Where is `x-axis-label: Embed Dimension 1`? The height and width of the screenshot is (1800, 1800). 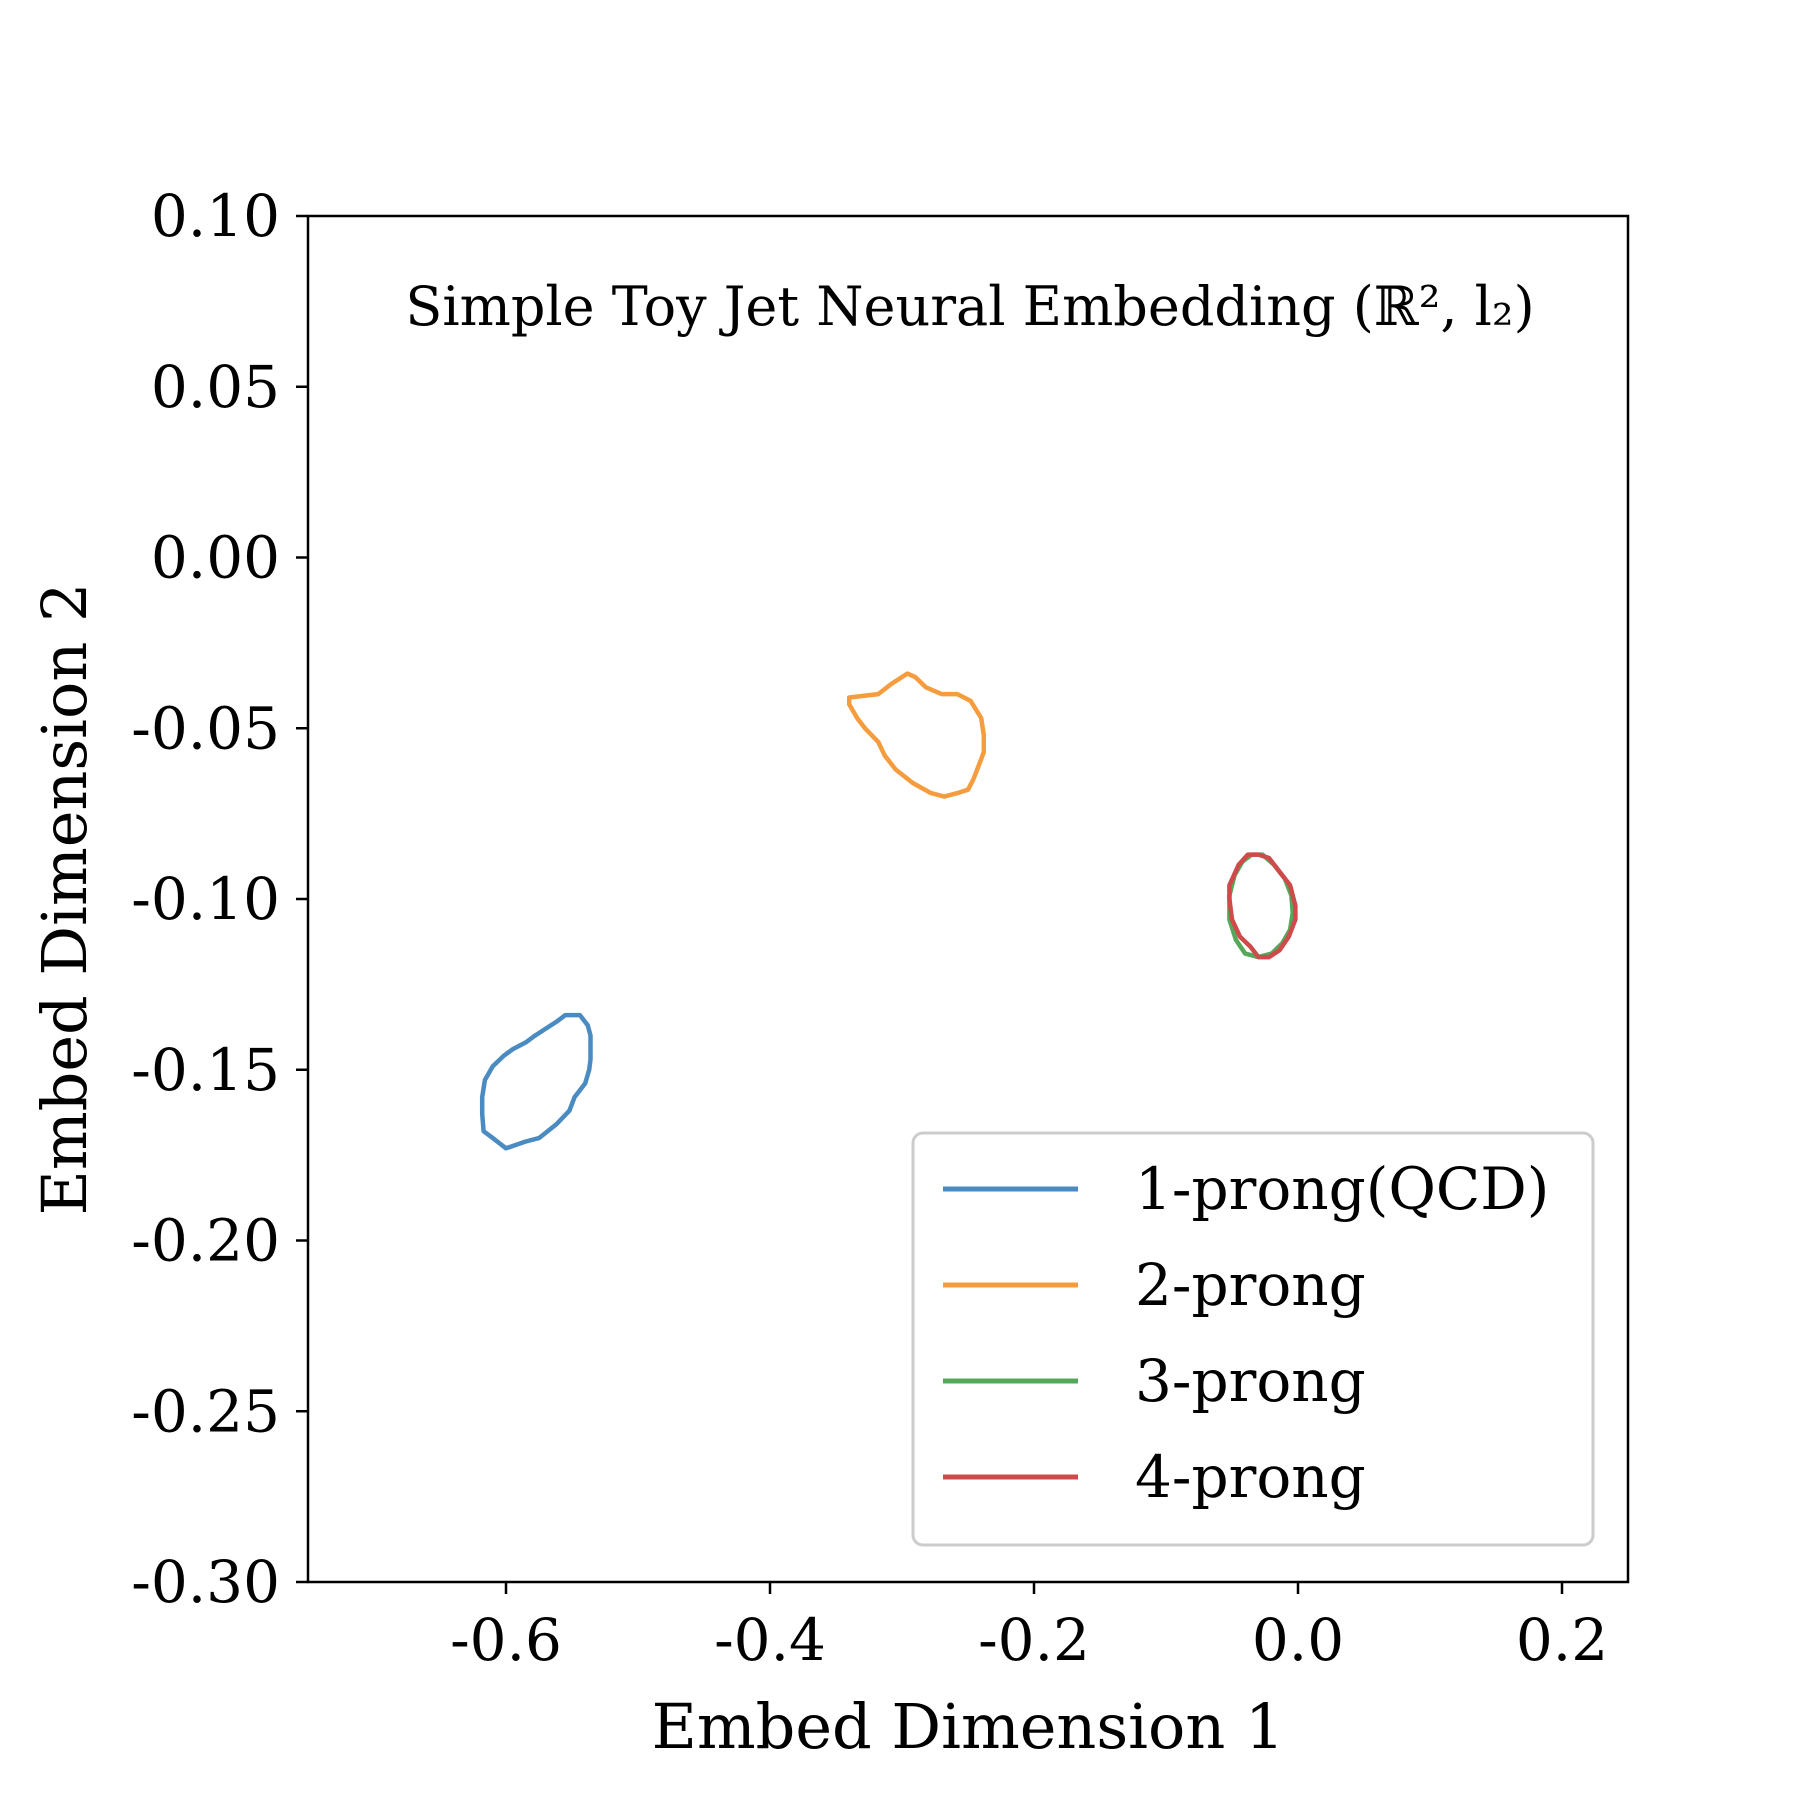 x-axis-label: Embed Dimension 1 is located at coordinates (968, 1726).